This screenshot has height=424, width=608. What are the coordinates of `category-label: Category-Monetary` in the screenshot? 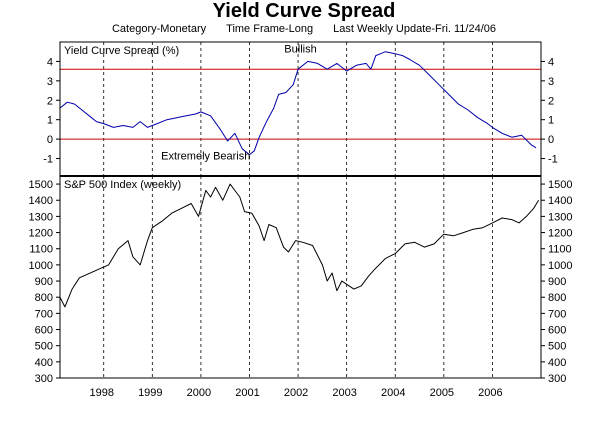 It's located at (159, 29).